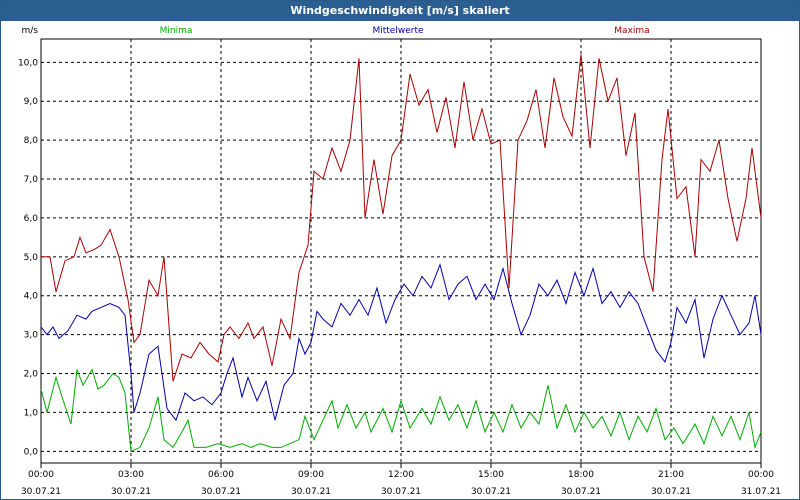 This screenshot has height=500, width=800. Describe the element at coordinates (401, 475) in the screenshot. I see `x-tick-time: 12:00` at that location.